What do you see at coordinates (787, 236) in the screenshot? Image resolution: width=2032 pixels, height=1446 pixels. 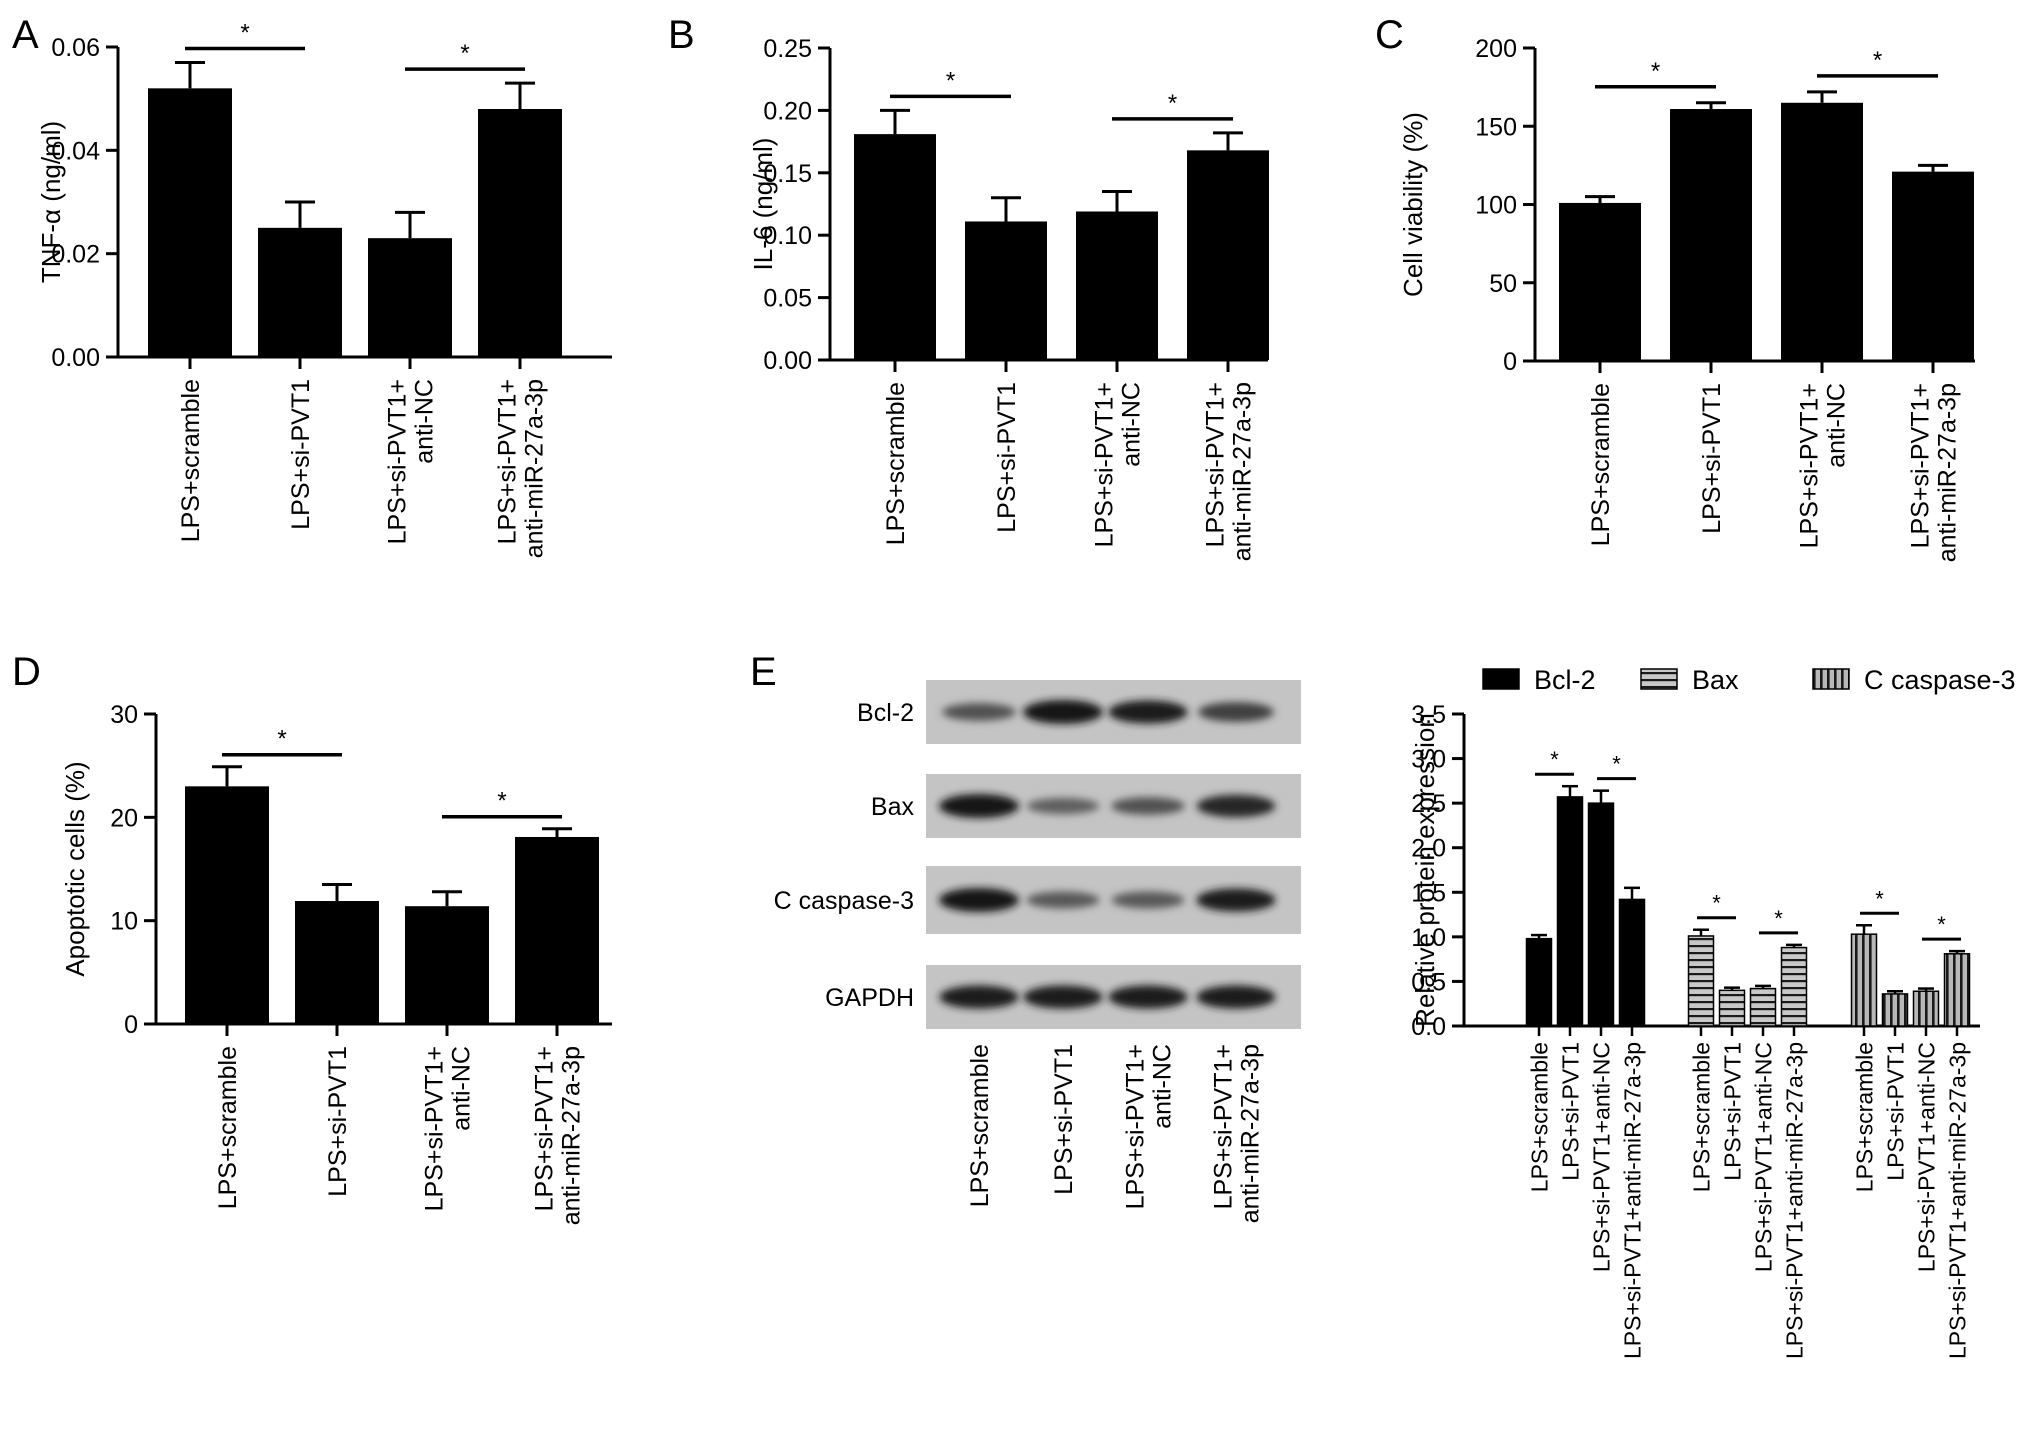 I see `y-tick-label-2: 0.10` at bounding box center [787, 236].